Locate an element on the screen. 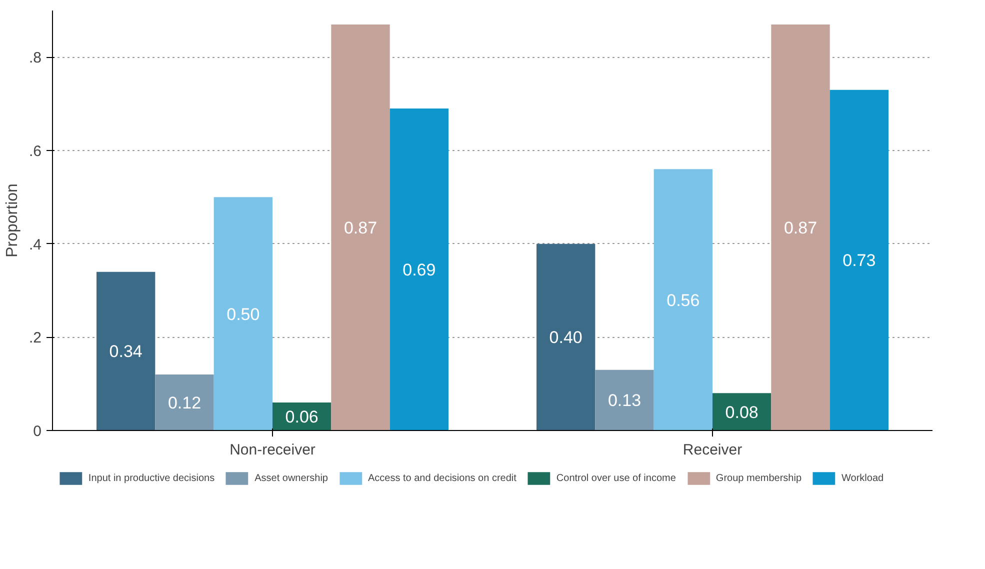  legend-label: Workload is located at coordinates (863, 478).